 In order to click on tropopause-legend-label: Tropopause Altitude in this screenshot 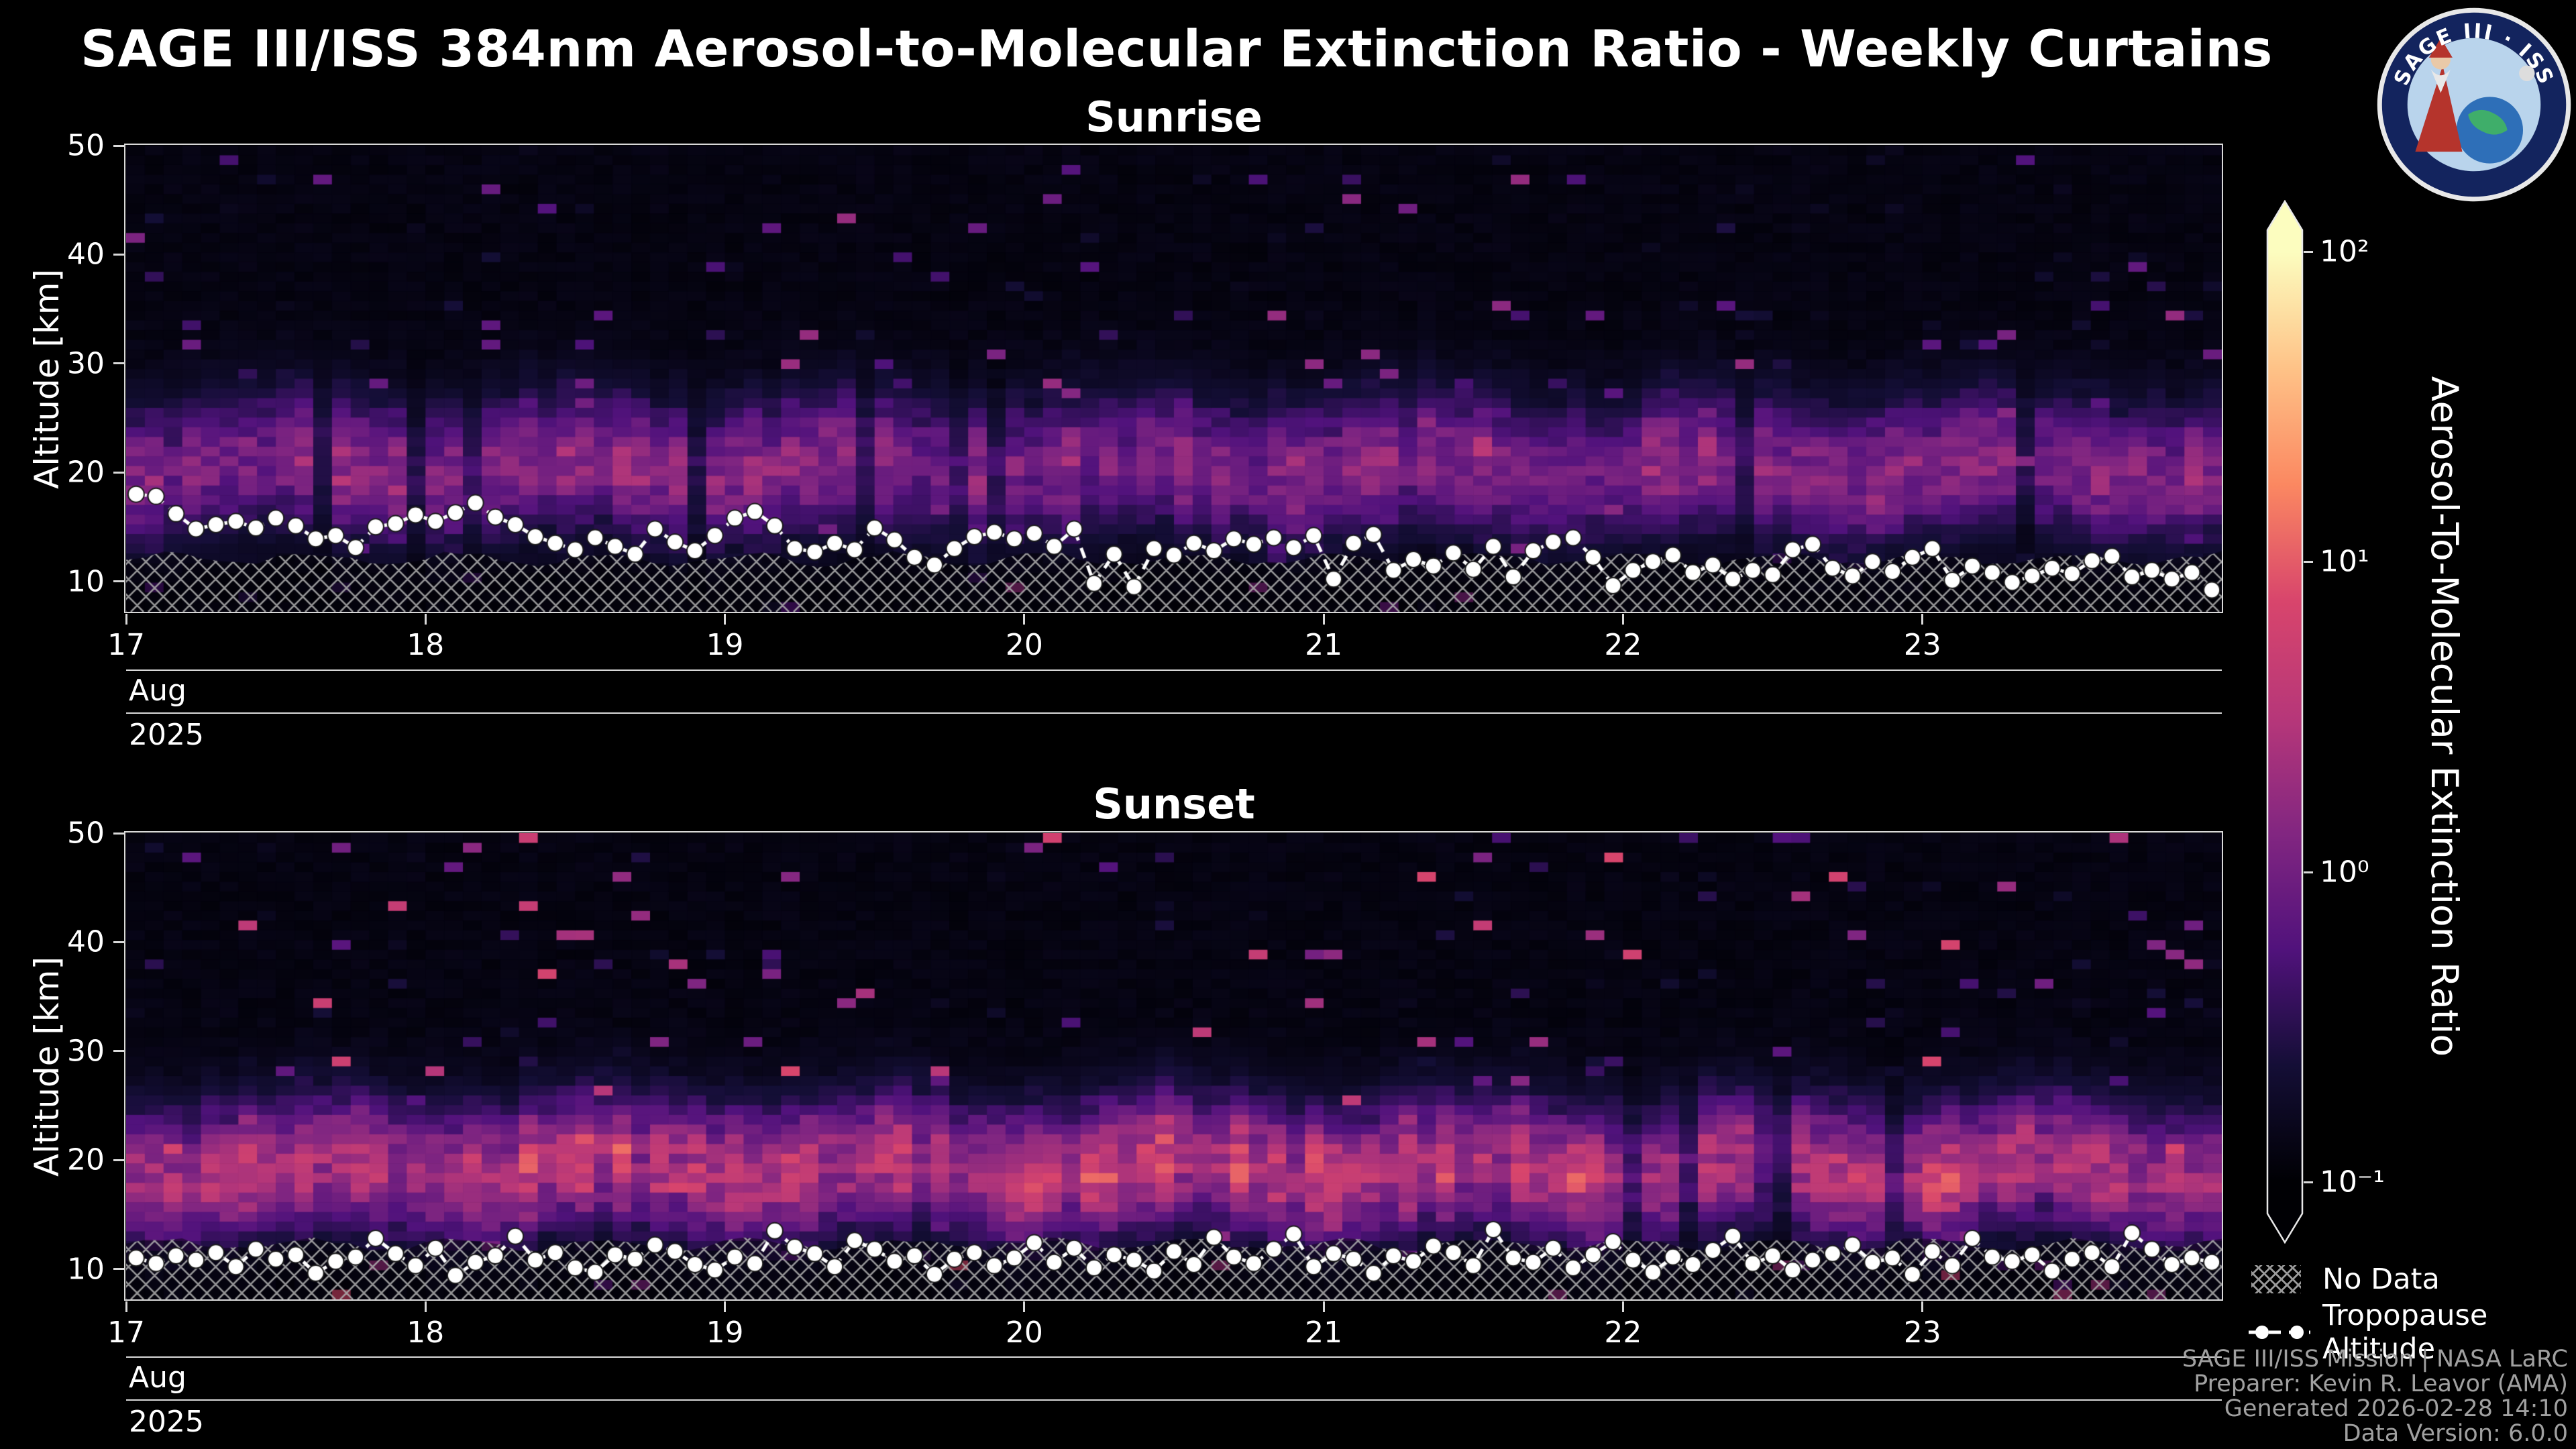, I will do `click(2405, 1332)`.